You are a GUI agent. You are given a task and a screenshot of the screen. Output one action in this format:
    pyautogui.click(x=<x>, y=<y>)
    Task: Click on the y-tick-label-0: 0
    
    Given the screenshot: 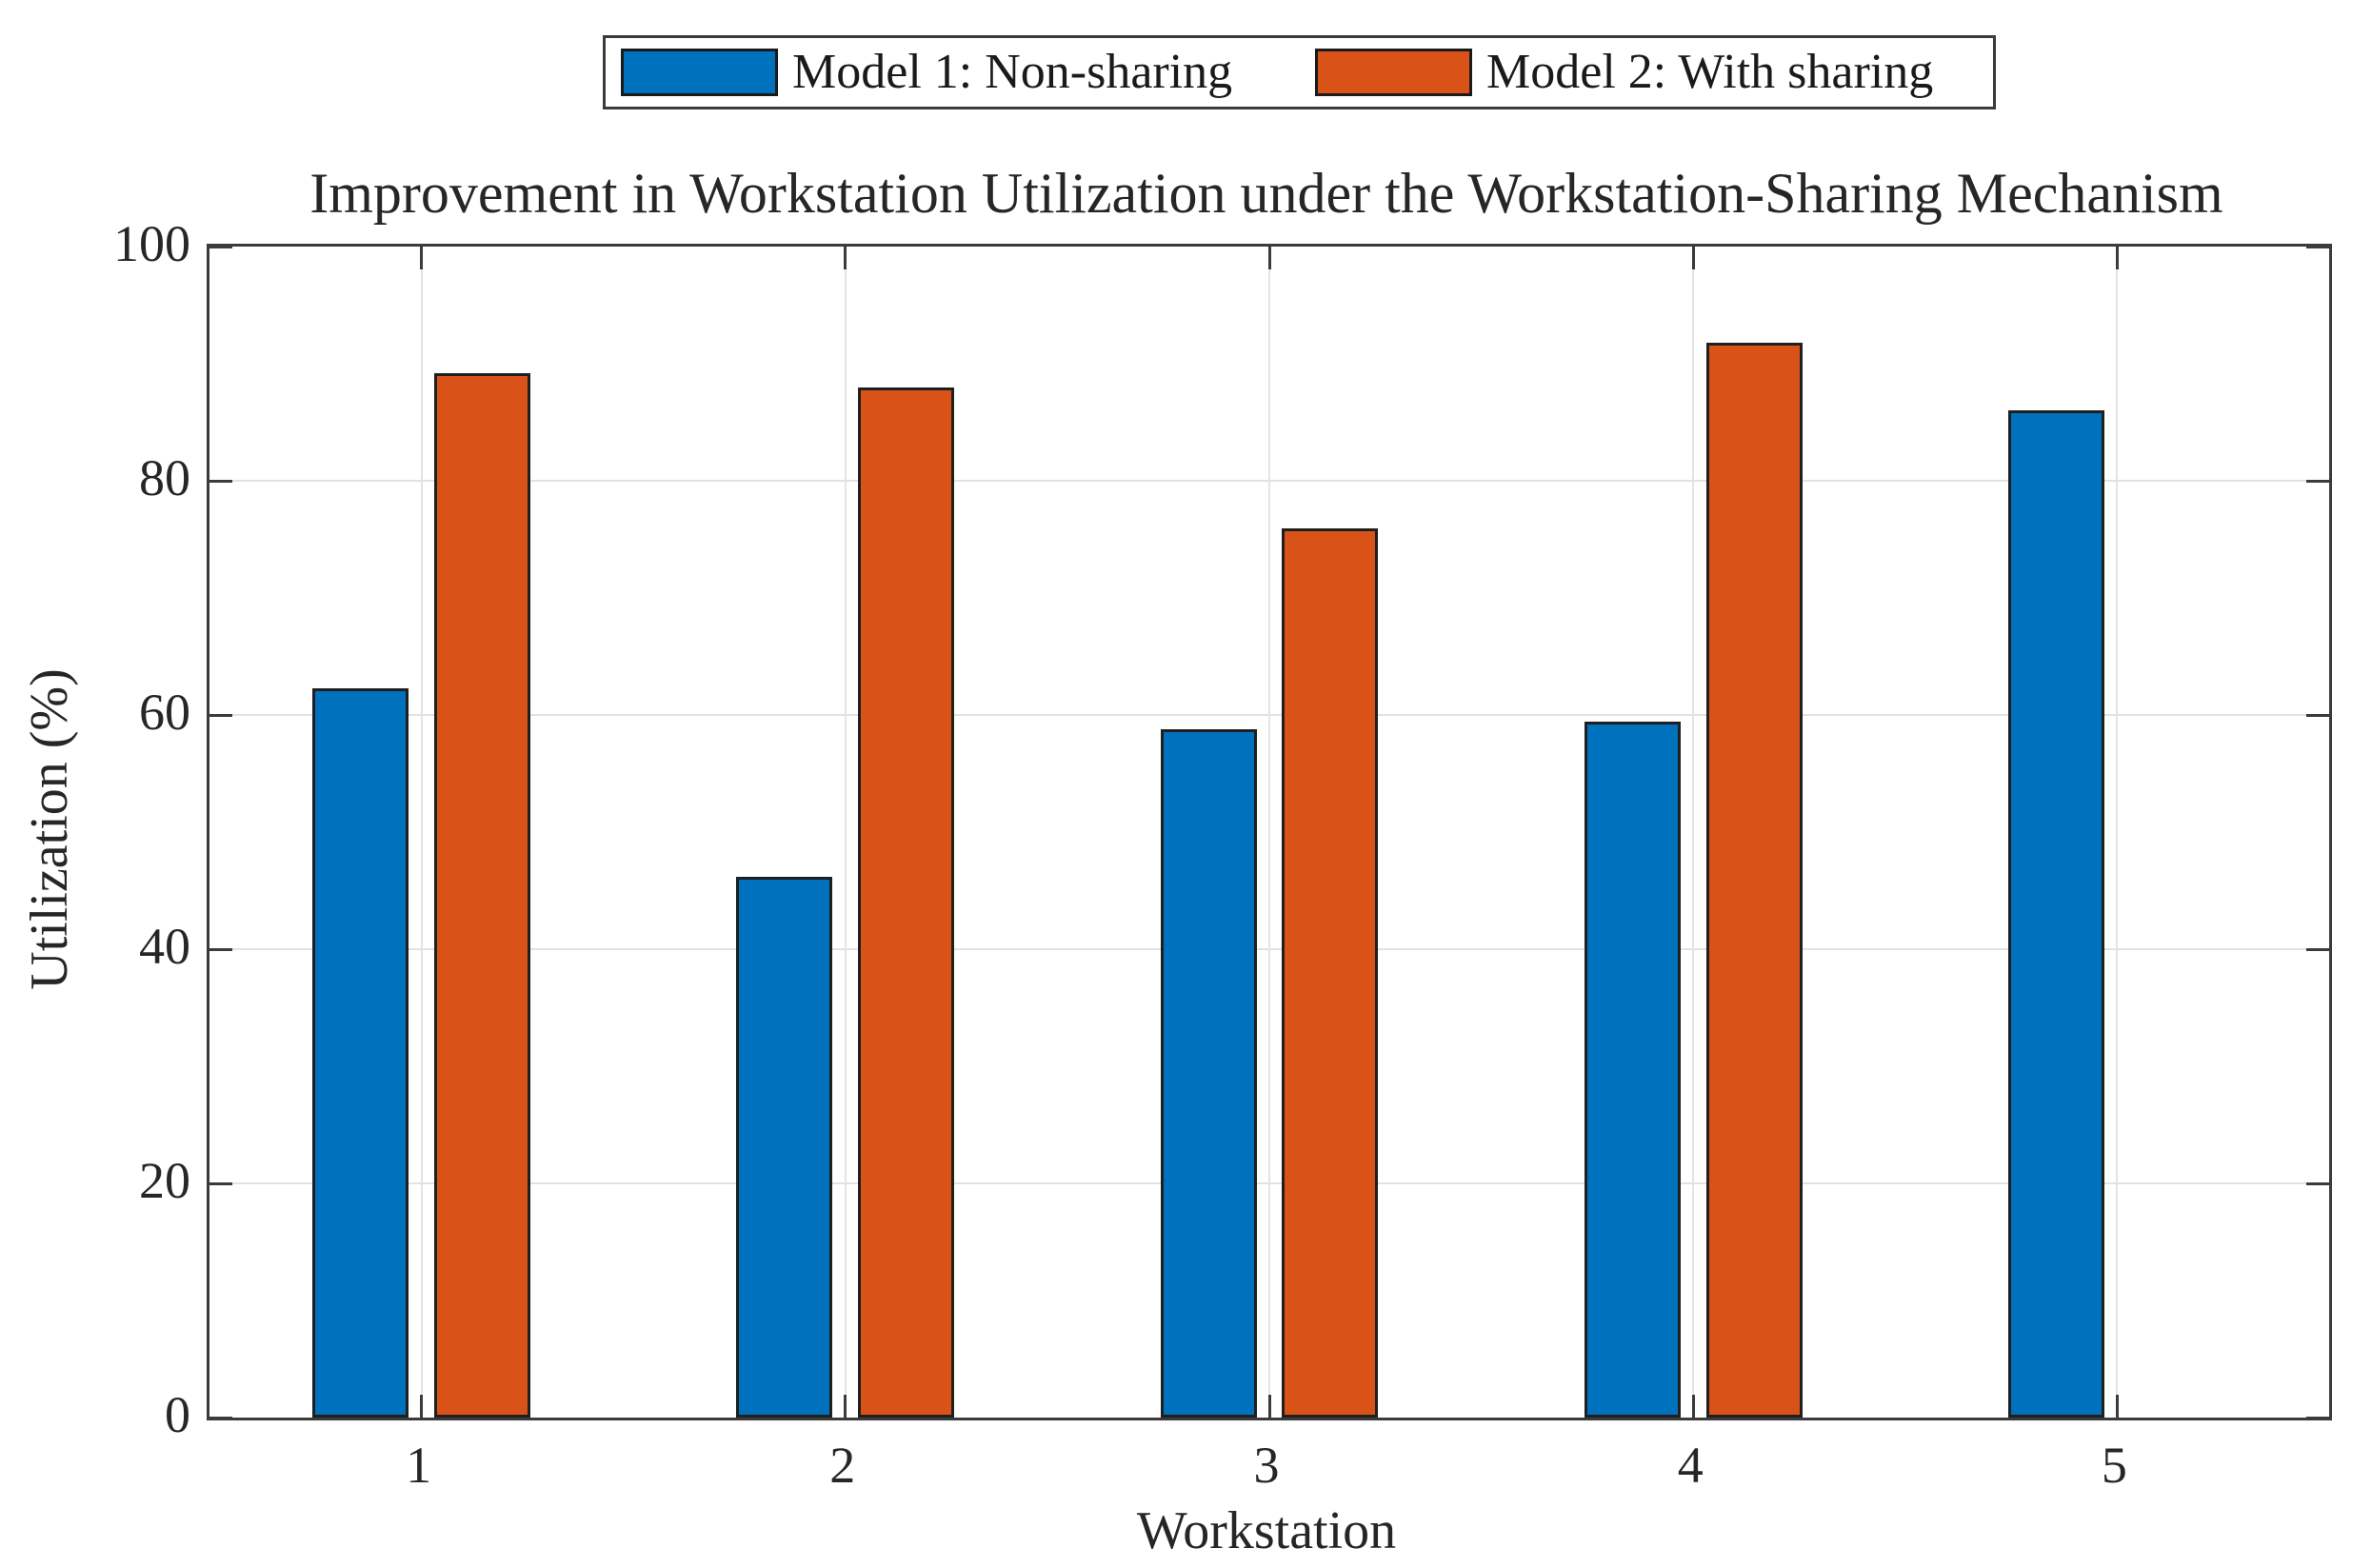 What is the action you would take?
    pyautogui.click(x=177, y=1415)
    